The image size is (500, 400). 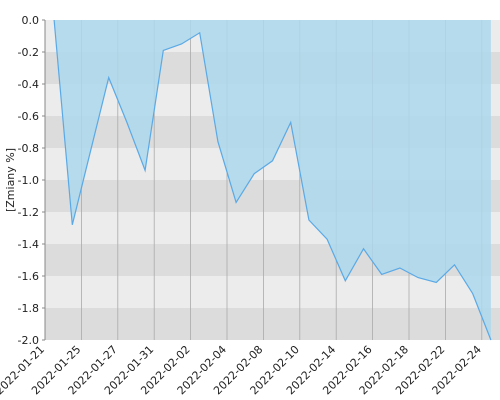 I want to click on y-tick-label: -0.8, so click(x=28, y=148).